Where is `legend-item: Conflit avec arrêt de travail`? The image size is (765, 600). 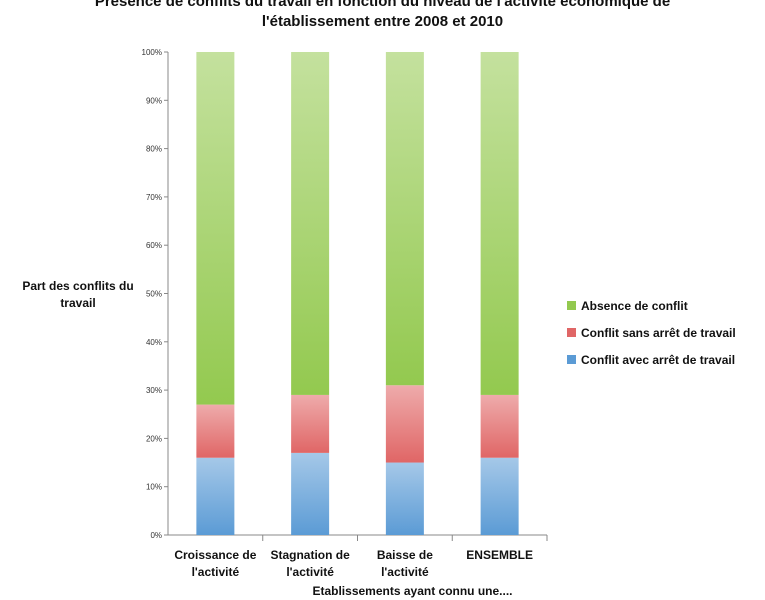
legend-item: Conflit avec arrêt de travail is located at coordinates (651, 359).